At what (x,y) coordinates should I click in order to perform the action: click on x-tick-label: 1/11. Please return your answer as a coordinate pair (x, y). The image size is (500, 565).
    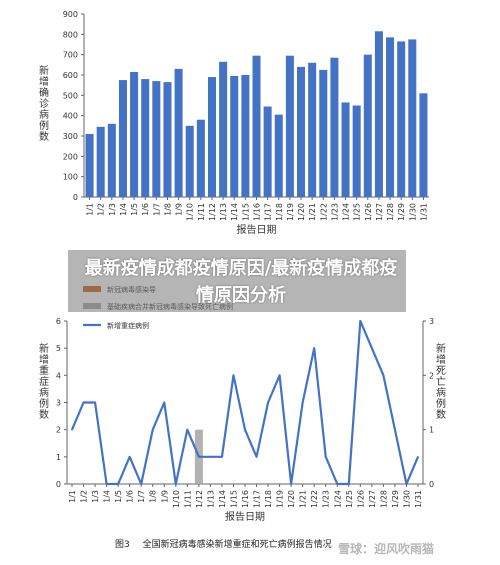
    Looking at the image, I should click on (187, 499).